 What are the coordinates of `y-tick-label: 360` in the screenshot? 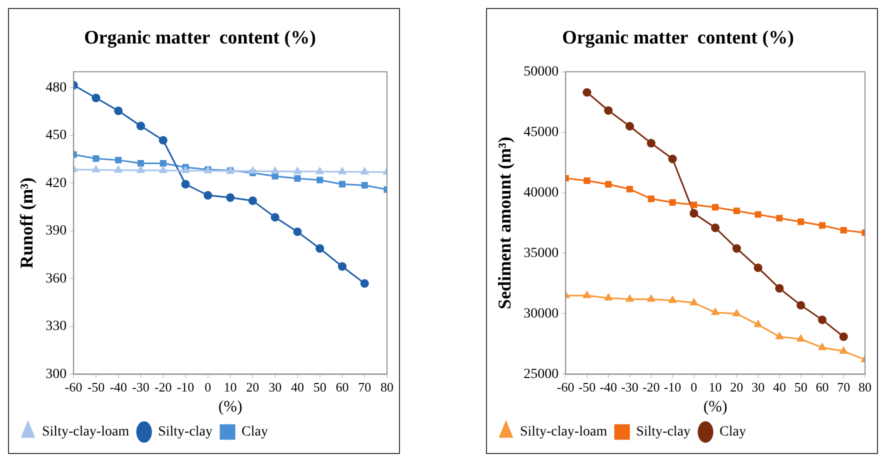 It's located at (56, 278).